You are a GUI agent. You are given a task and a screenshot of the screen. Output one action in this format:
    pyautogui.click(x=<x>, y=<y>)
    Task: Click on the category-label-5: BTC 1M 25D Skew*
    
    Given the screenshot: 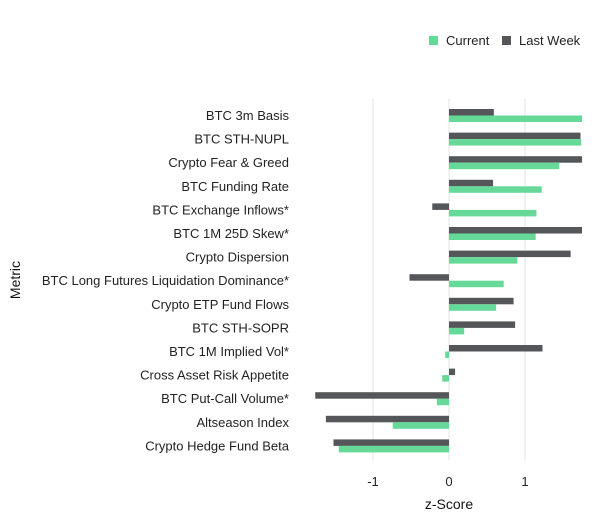 What is the action you would take?
    pyautogui.click(x=231, y=233)
    